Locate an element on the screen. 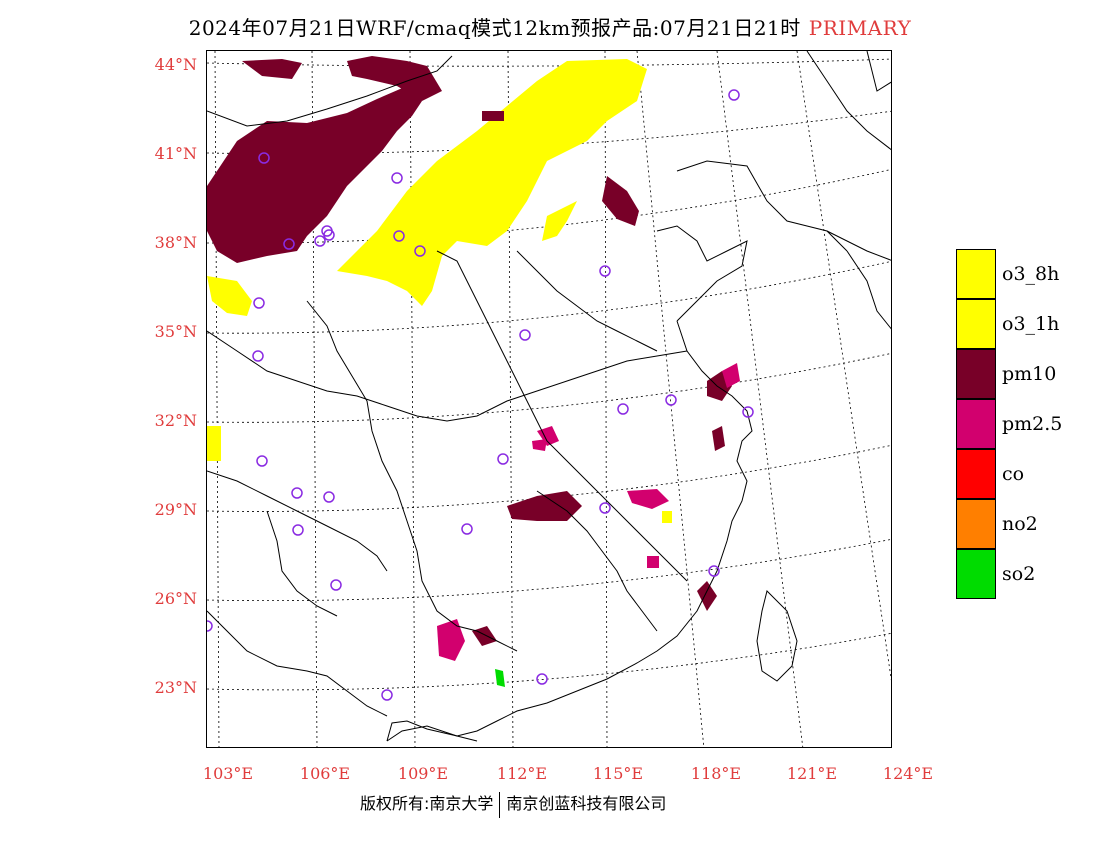  lon-label-109: 109°E is located at coordinates (423, 773).